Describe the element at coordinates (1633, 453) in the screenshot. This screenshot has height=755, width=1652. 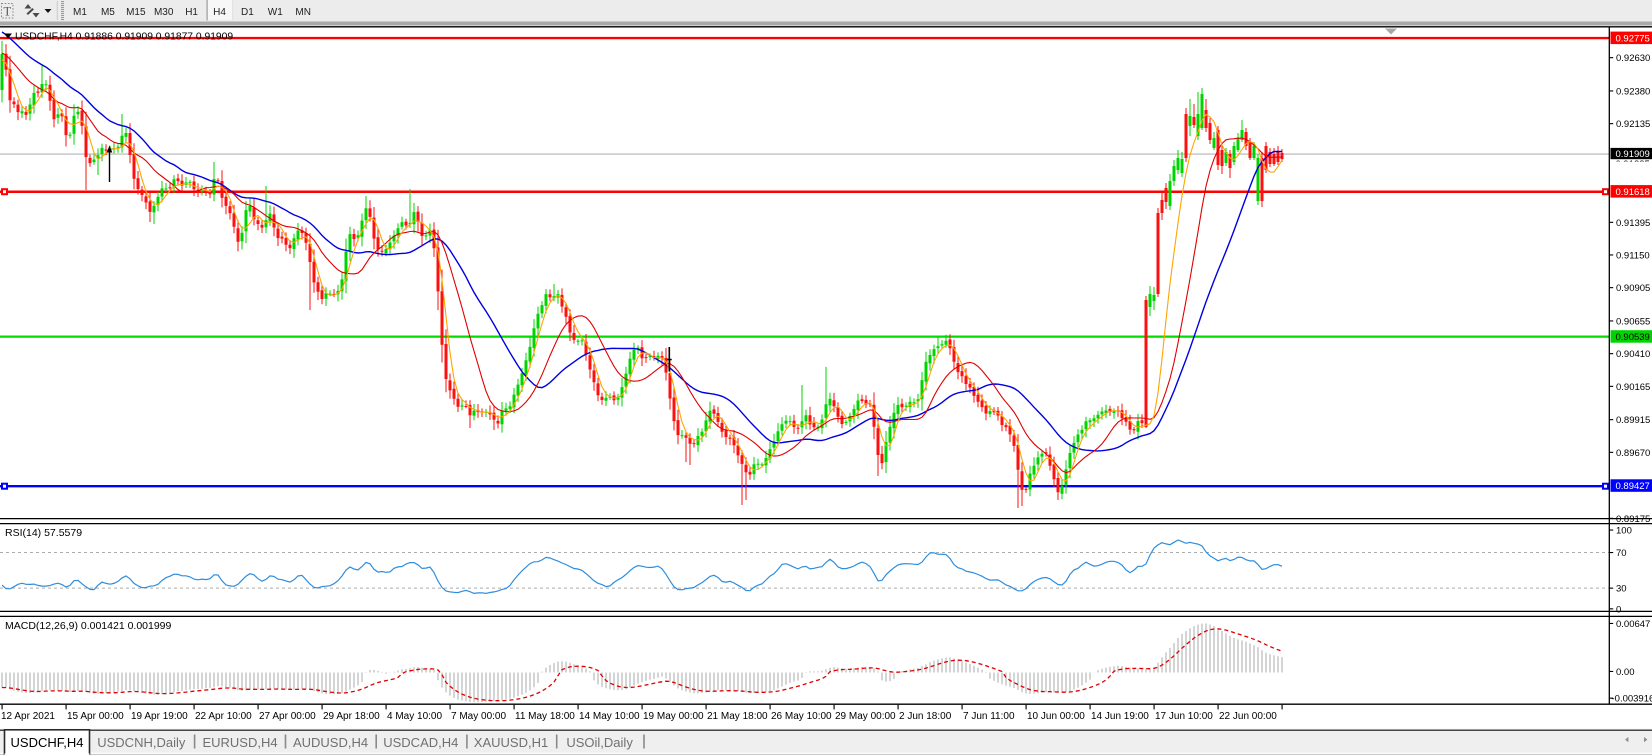
I see `svg-text: 0.89670` at that location.